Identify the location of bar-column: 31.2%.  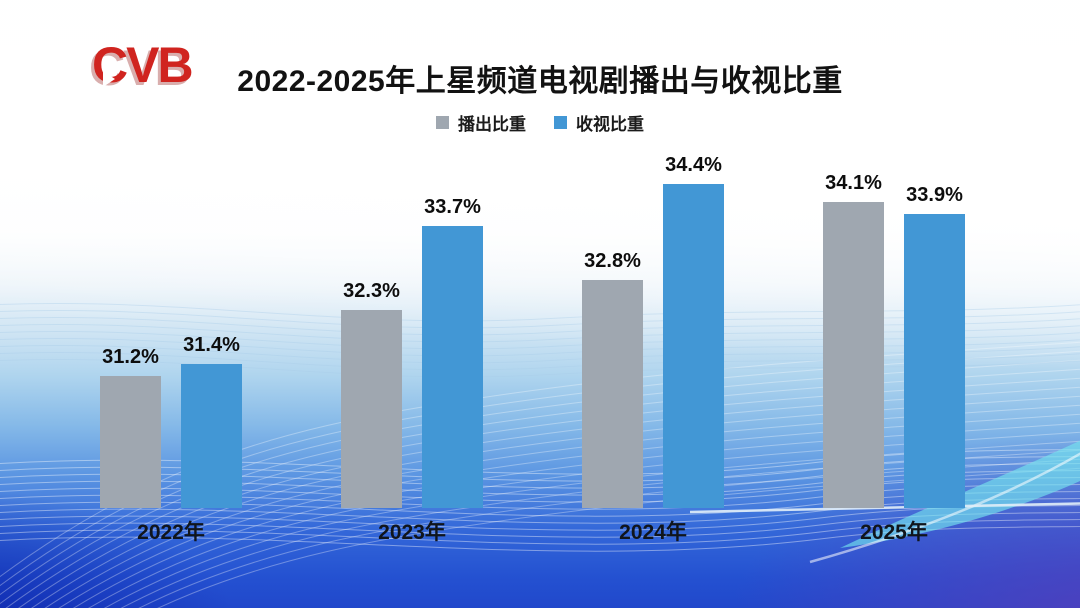
(130, 427).